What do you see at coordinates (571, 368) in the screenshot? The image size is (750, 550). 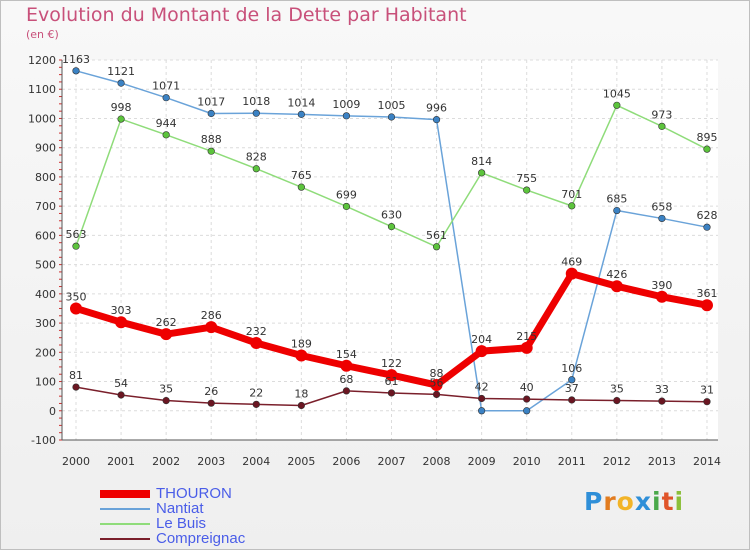 I see `data-label: 106` at bounding box center [571, 368].